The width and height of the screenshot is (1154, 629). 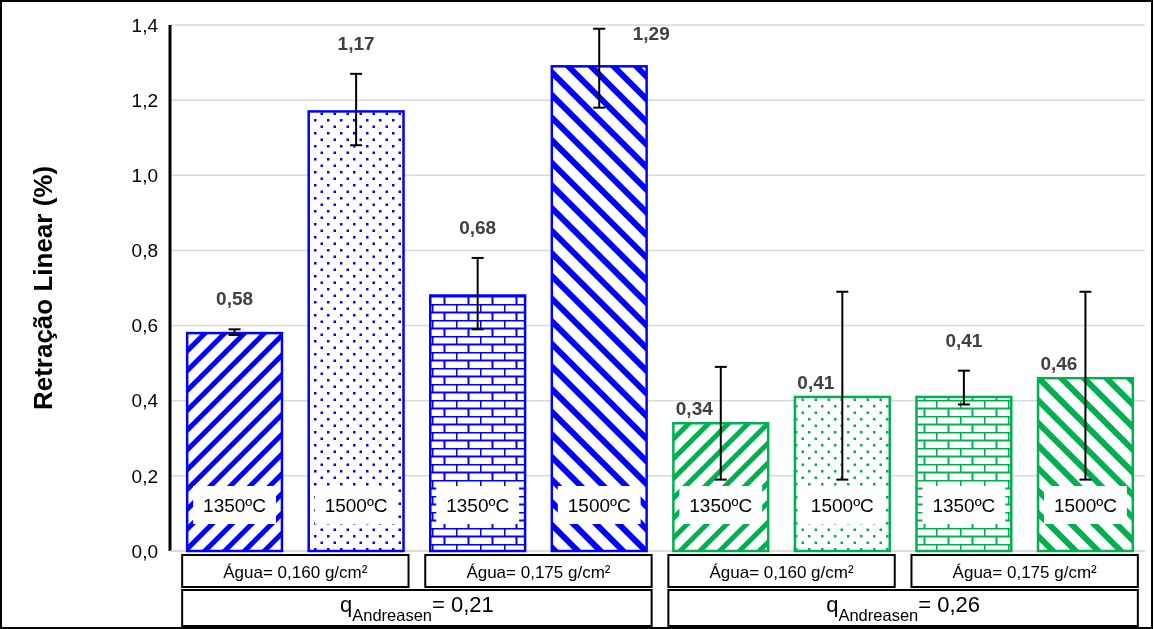 What do you see at coordinates (694, 409) in the screenshot?
I see `data-label: 0,34` at bounding box center [694, 409].